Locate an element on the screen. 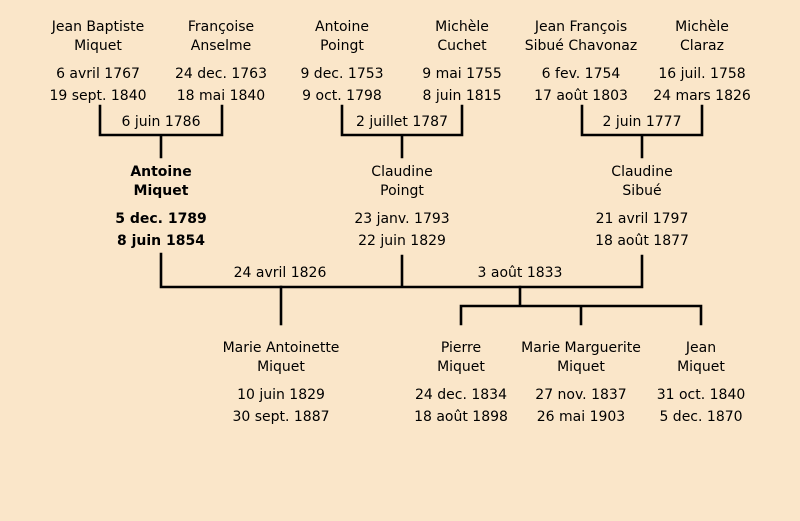  birth-date: 10 juin 1829 is located at coordinates (281, 395).